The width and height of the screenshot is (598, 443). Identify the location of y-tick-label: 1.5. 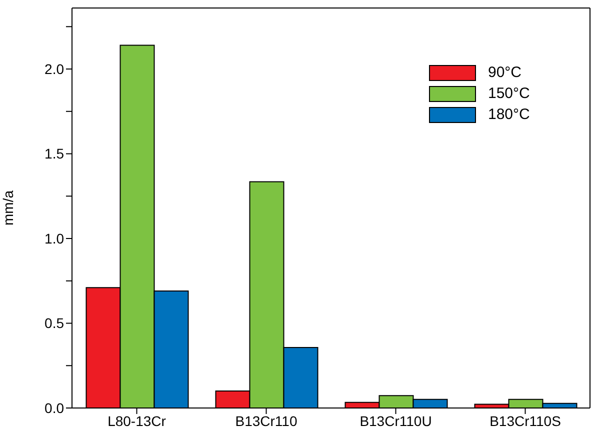
(54, 154).